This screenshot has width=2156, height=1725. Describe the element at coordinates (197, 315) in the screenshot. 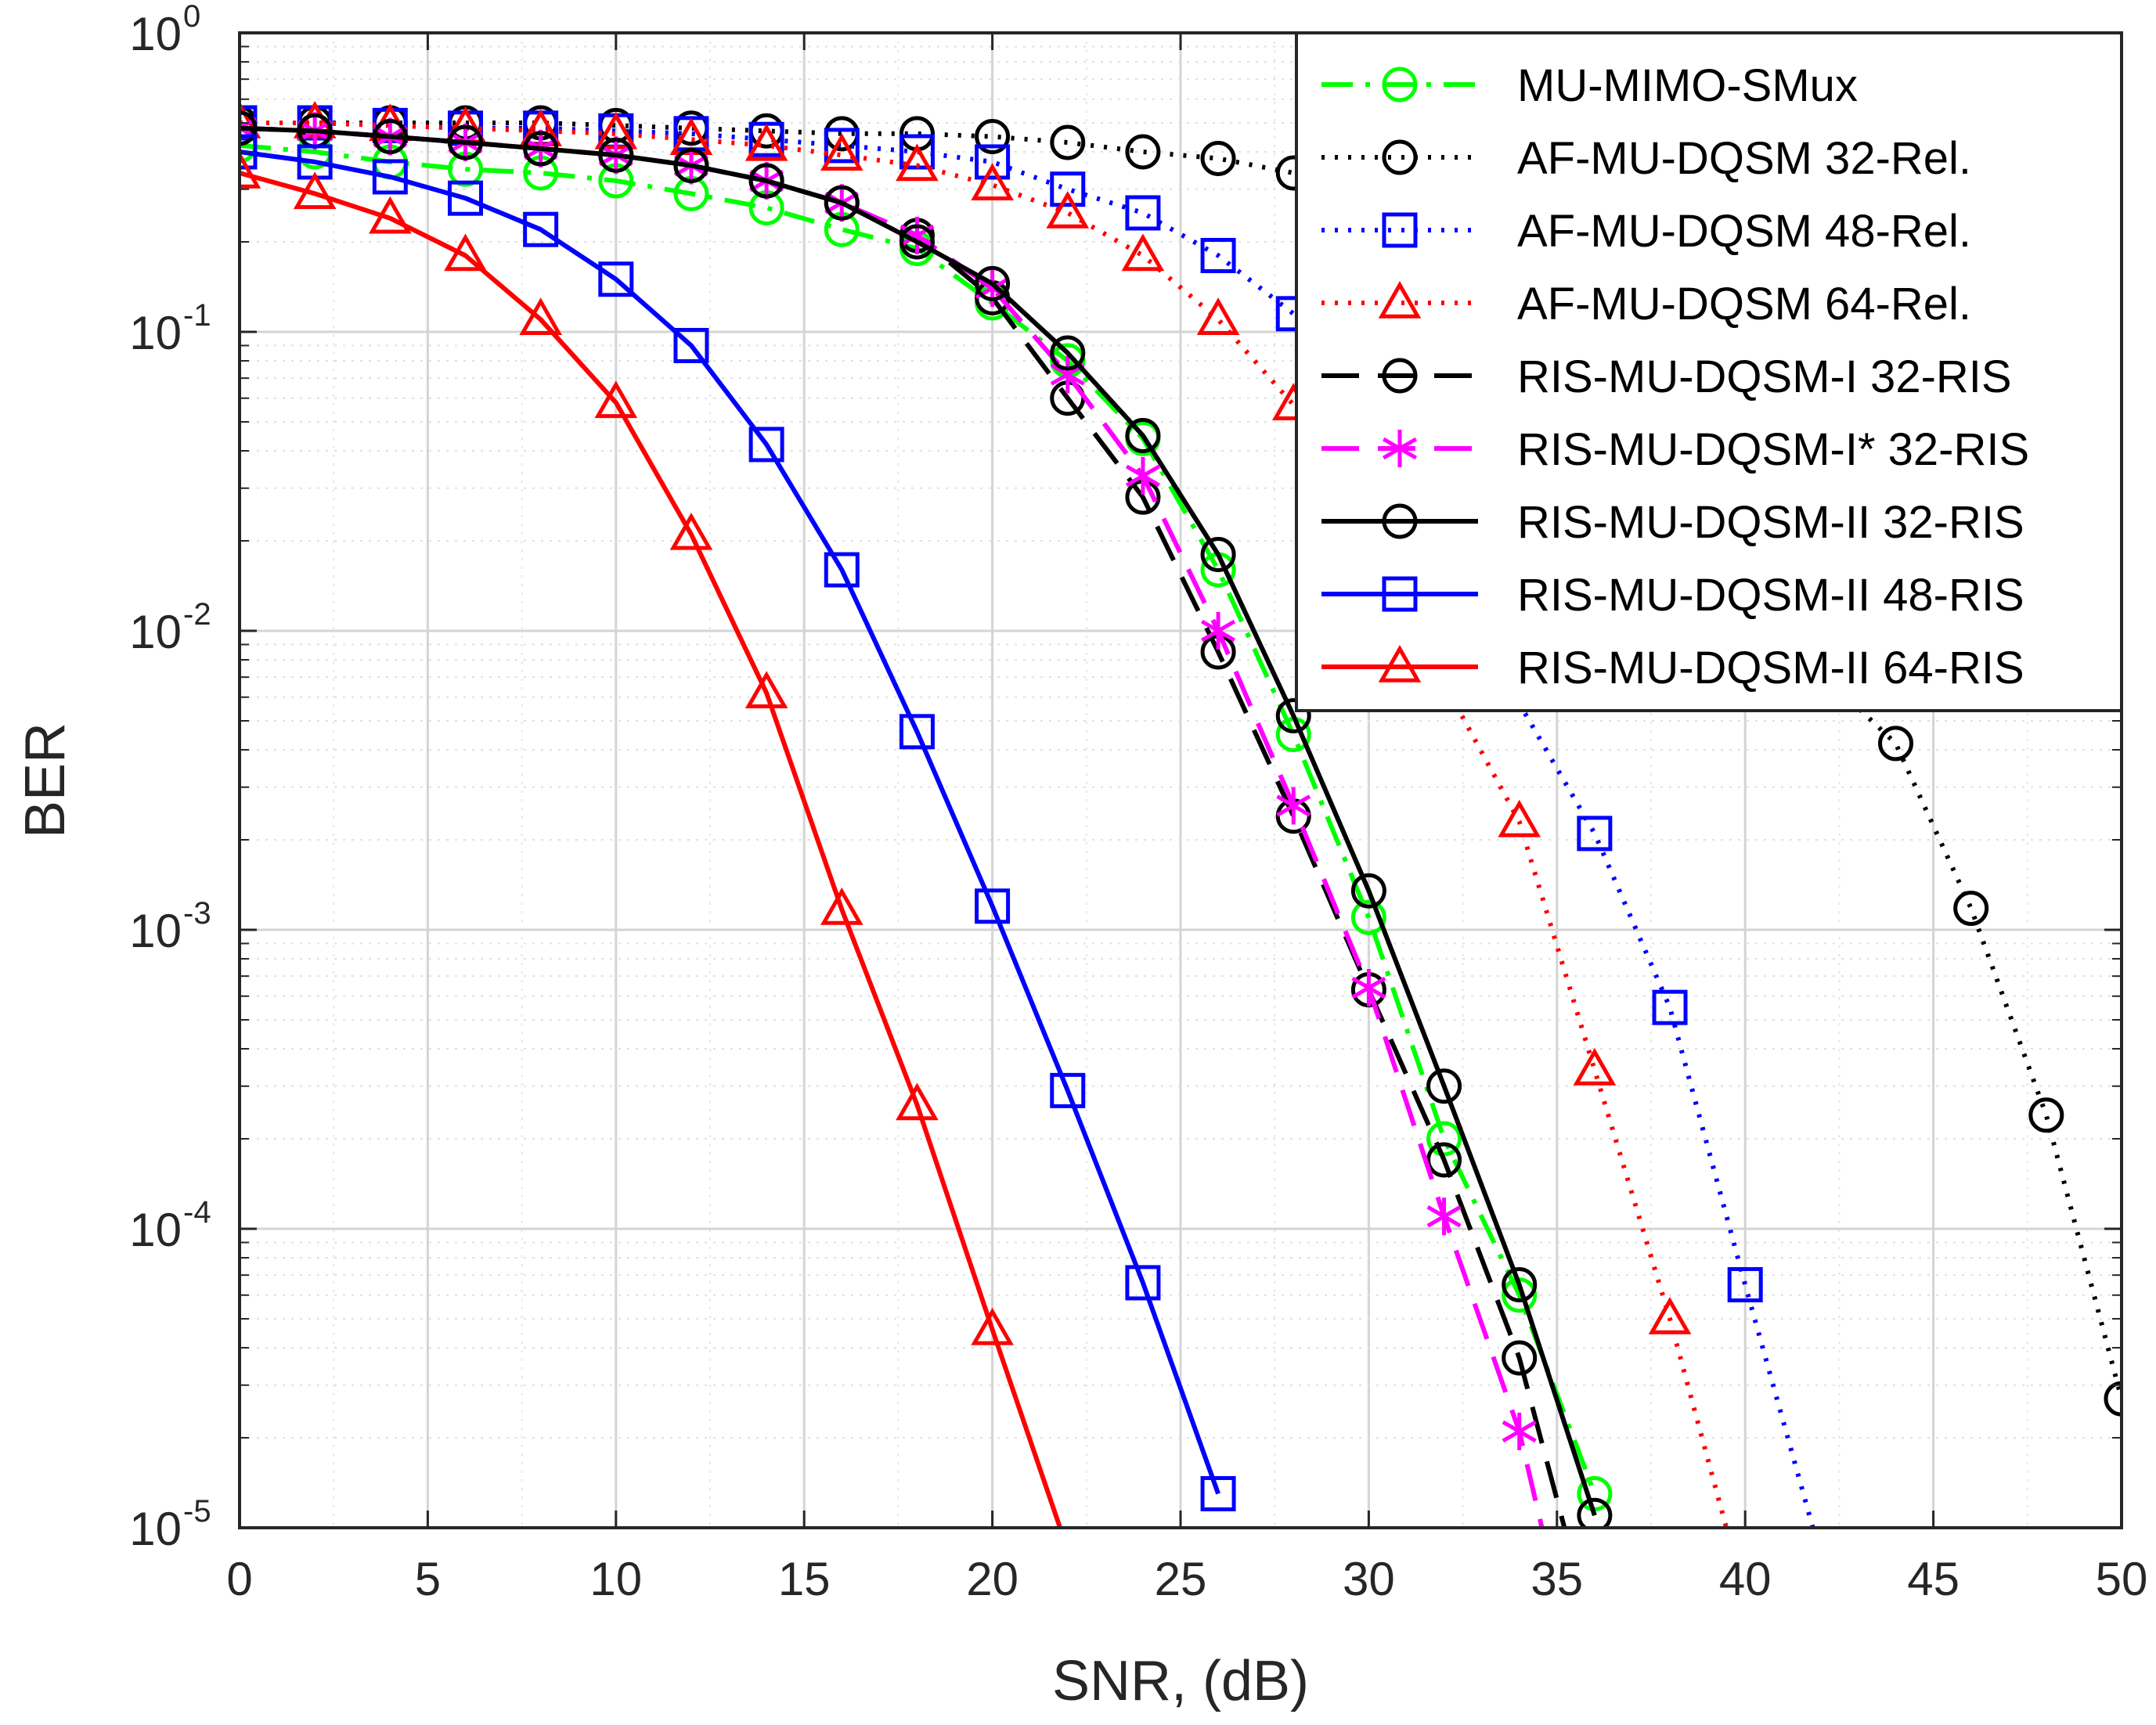

I see `y-tick-exponent: -1` at that location.